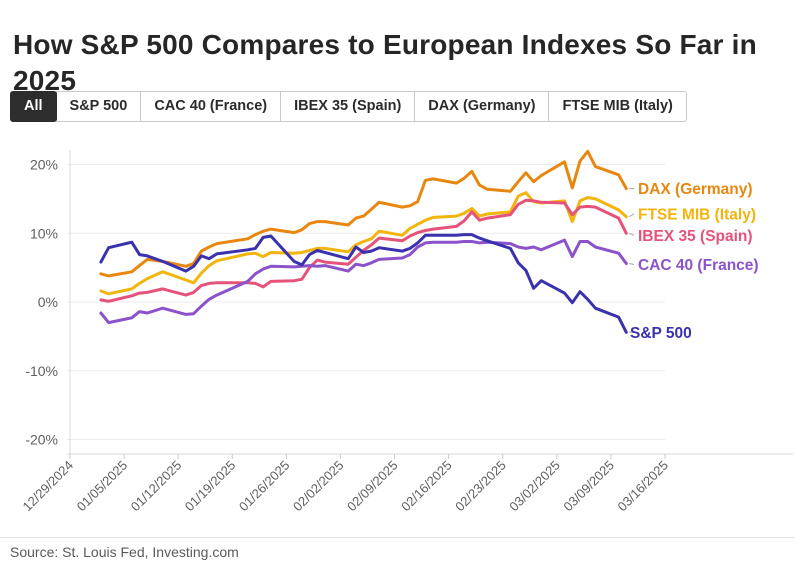 This screenshot has height=575, width=795. Describe the element at coordinates (697, 214) in the screenshot. I see `legend-label: FTSE MIB (Italy)` at that location.